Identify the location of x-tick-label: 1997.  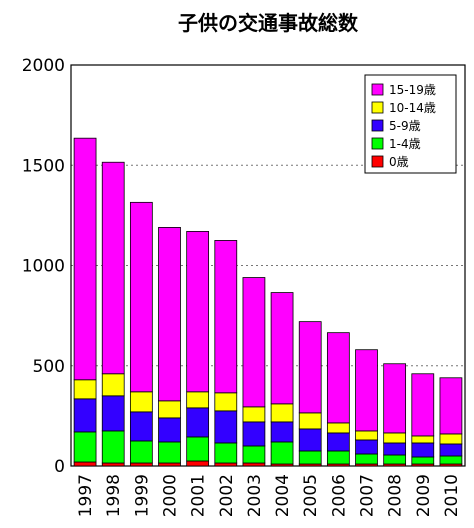
(86, 495).